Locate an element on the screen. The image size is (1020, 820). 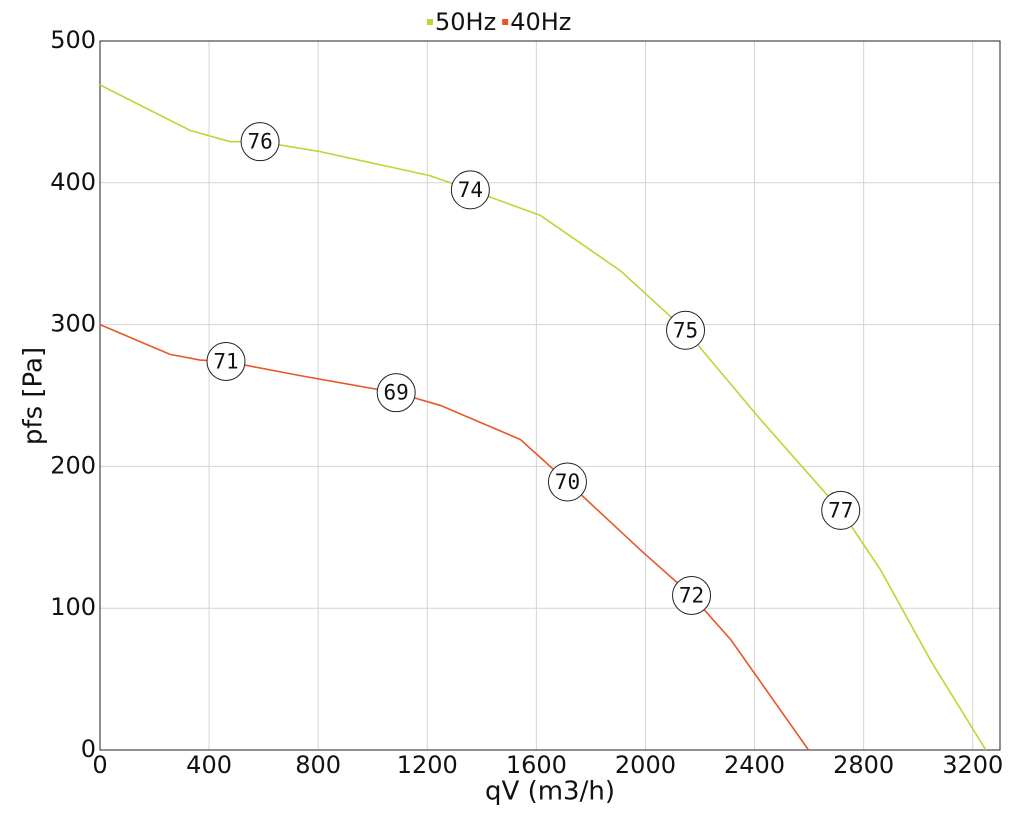
legend-label: 50Hz is located at coordinates (465, 22).